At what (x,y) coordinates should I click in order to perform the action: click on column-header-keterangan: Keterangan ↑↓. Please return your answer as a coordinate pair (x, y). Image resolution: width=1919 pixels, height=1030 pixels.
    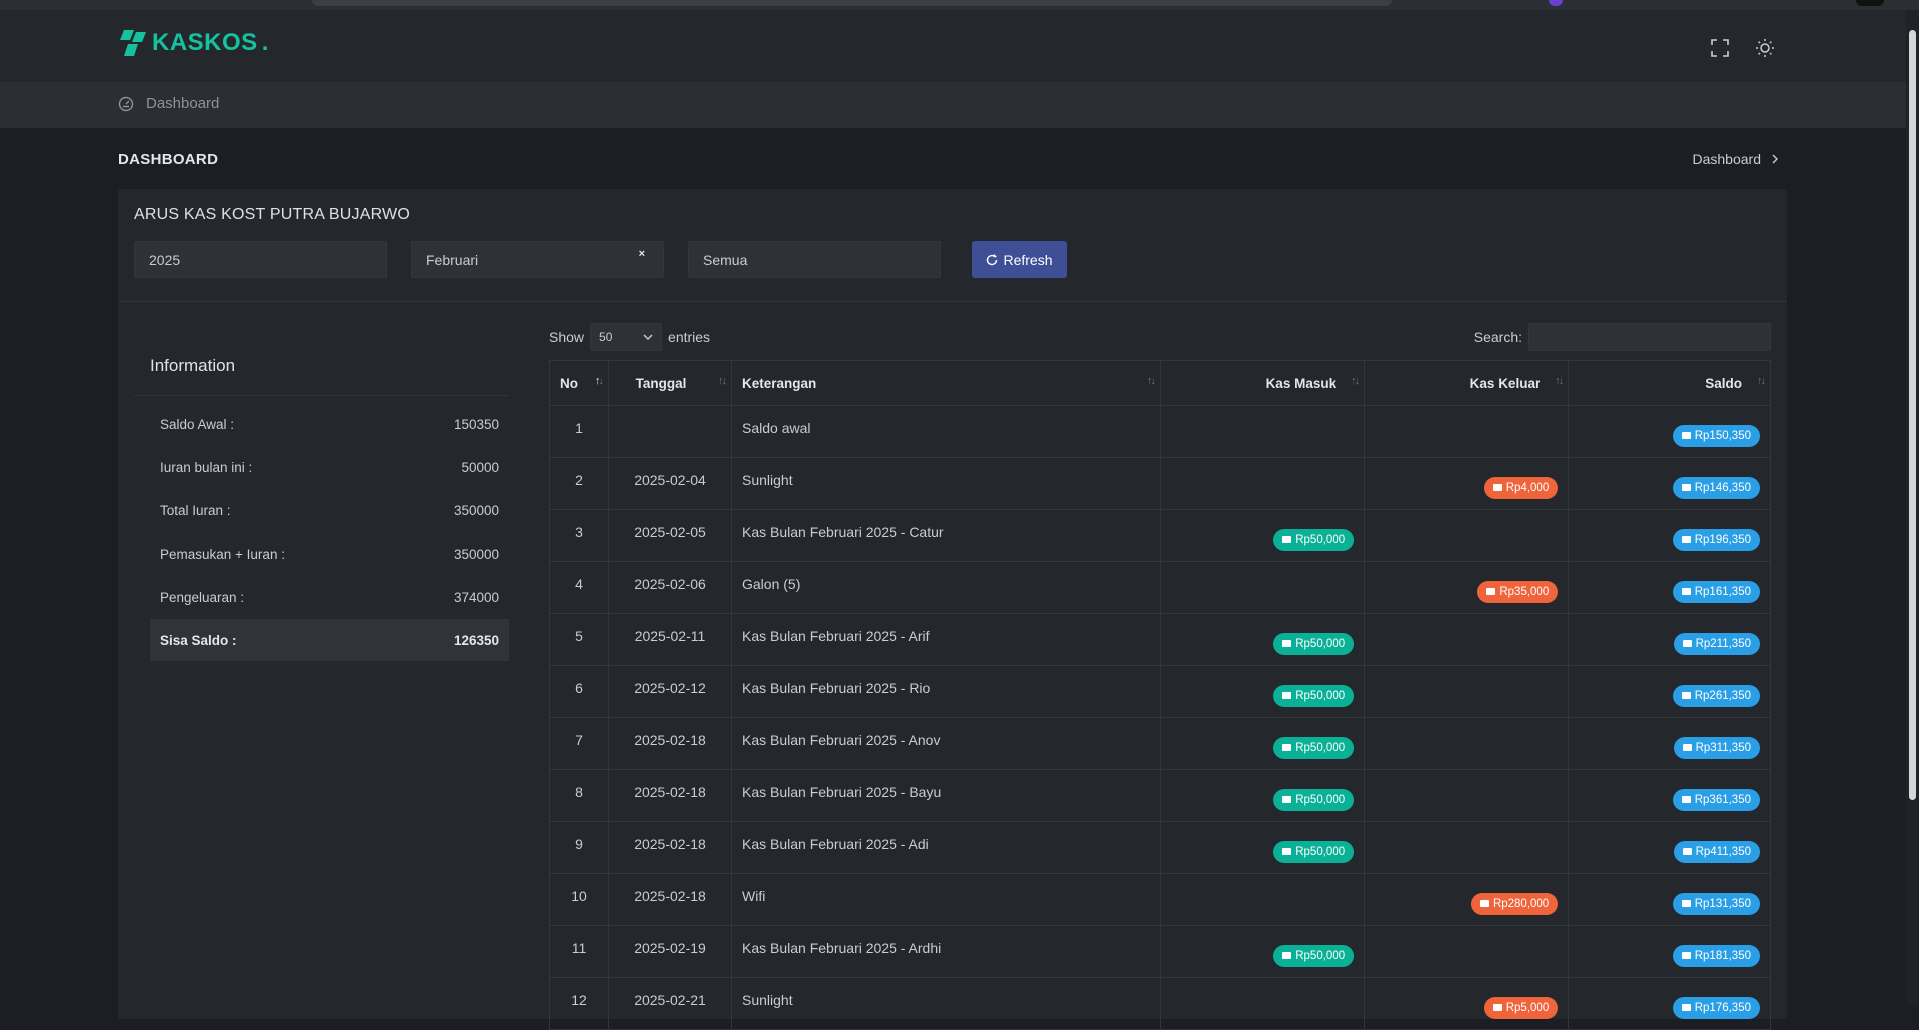
    Looking at the image, I should click on (946, 383).